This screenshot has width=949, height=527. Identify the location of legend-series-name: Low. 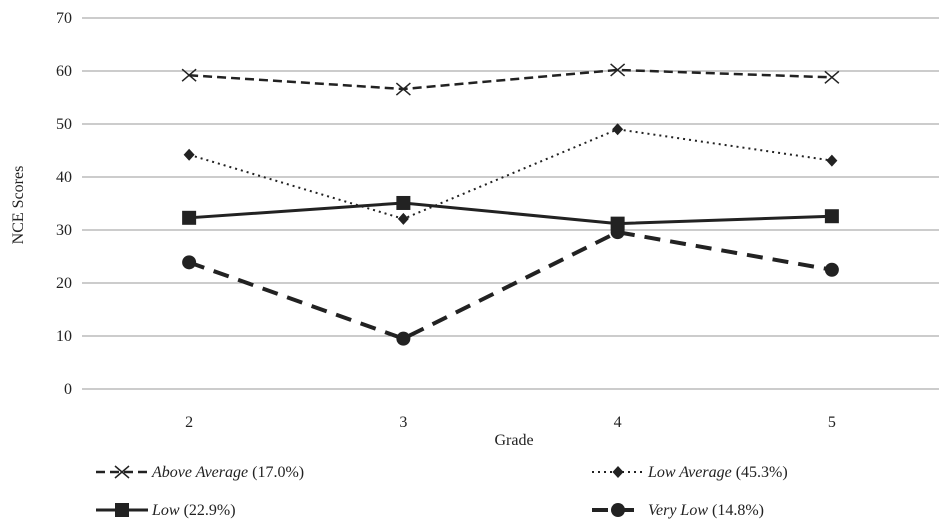
(165, 510).